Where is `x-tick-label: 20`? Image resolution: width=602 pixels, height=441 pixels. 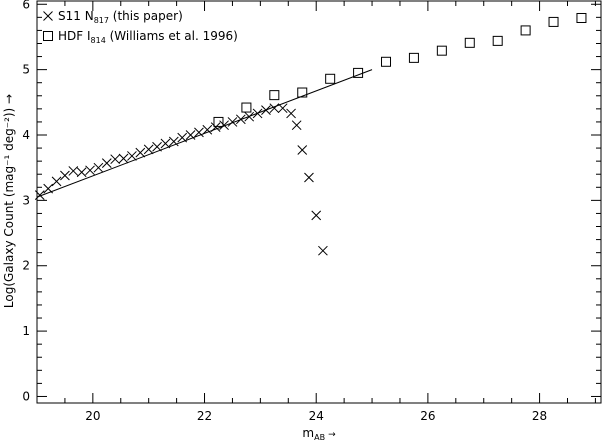 x-tick-label: 20 is located at coordinates (92, 416).